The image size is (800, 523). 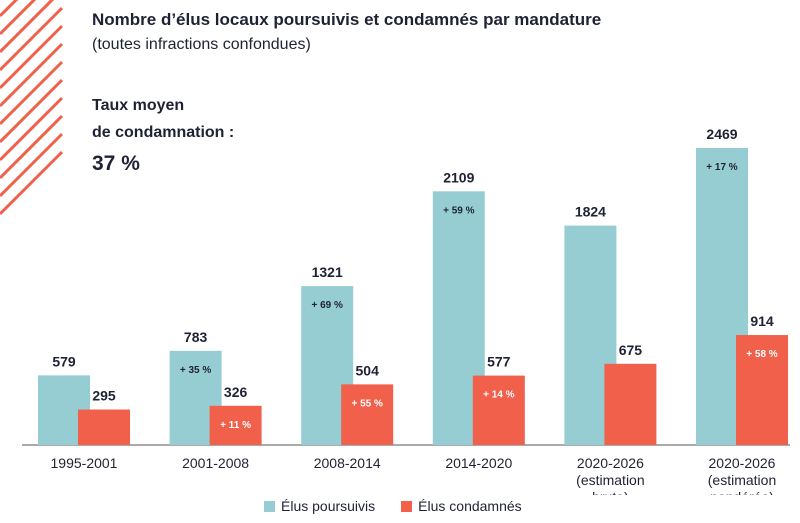 What do you see at coordinates (459, 210) in the screenshot?
I see `change-label: + 59 %` at bounding box center [459, 210].